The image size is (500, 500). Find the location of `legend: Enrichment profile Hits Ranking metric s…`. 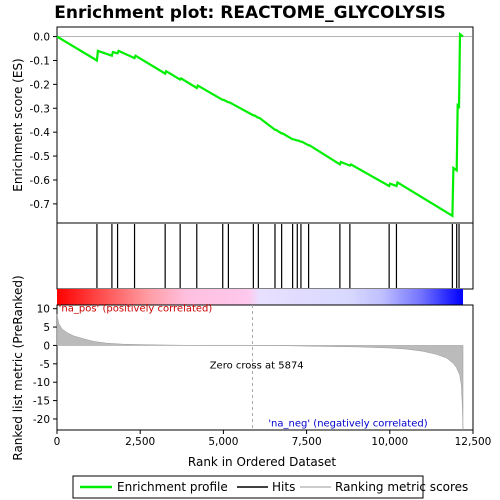

legend: Enrichment profile Hits Ranking metric s… is located at coordinates (270, 487).